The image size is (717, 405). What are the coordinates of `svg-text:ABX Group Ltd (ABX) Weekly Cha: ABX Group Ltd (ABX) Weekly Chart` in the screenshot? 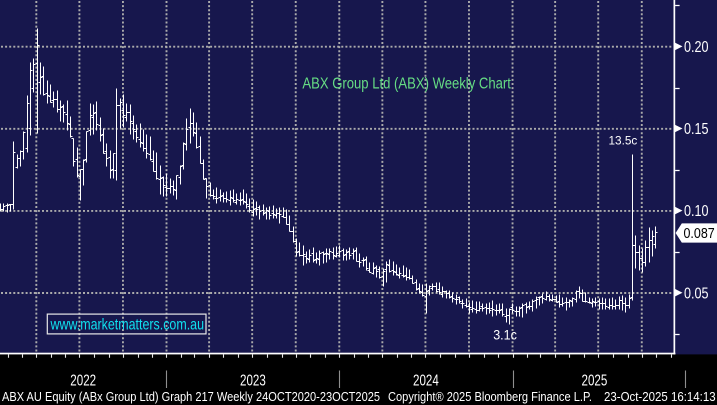 It's located at (406, 84).